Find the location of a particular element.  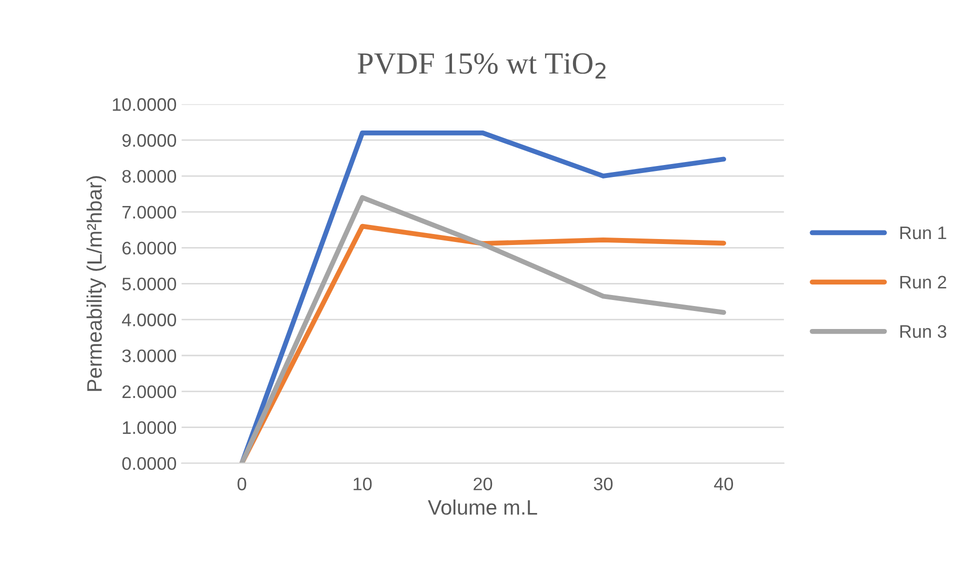

legend-label: Run 3 is located at coordinates (923, 331).